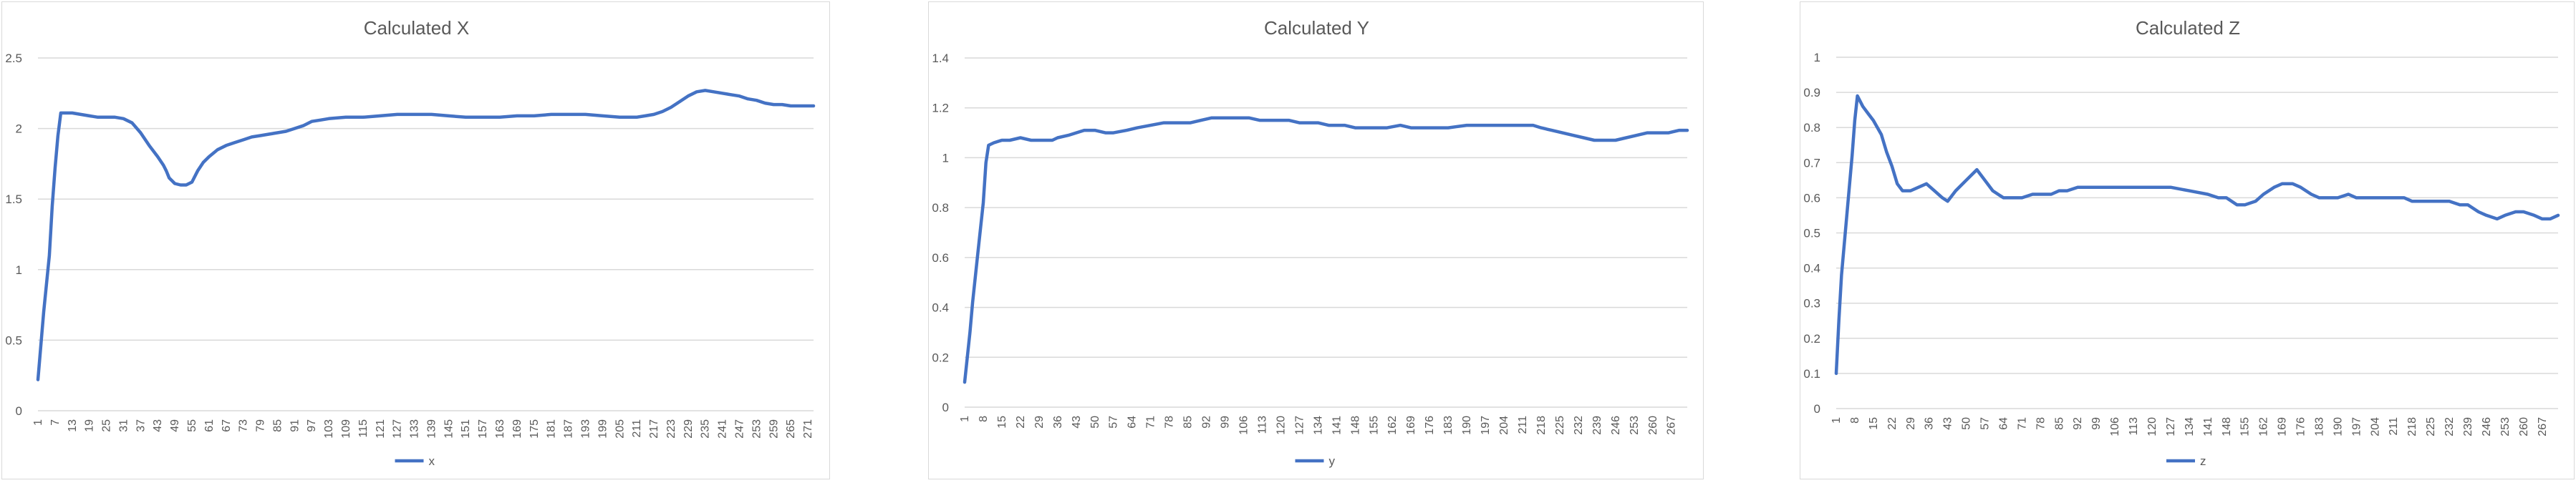  I want to click on x-tick-label: 265, so click(791, 429).